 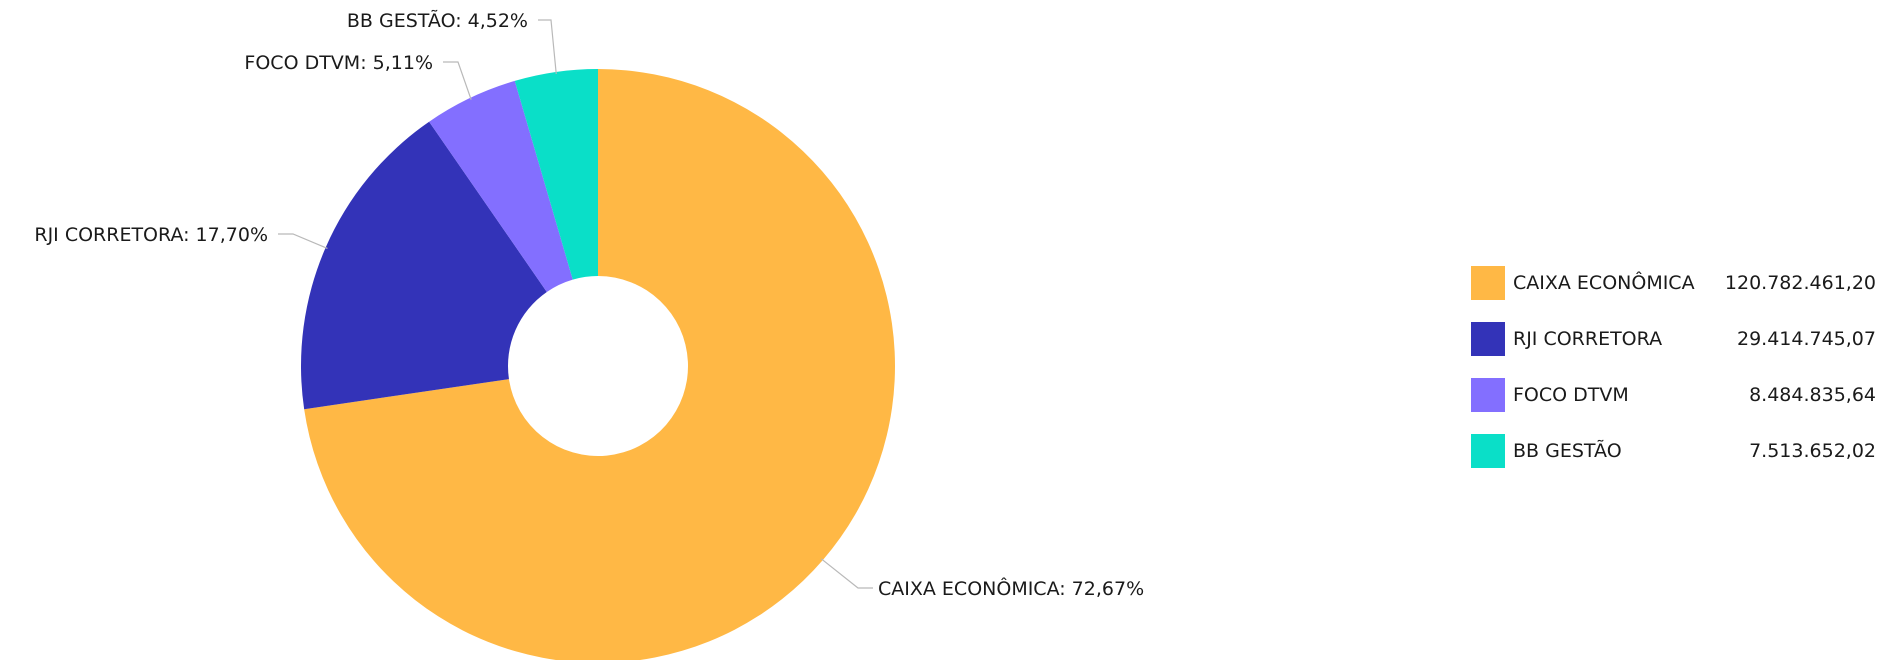 I want to click on data-label-foco-dtvm: FOCO DTVM: 5,11%, so click(x=338, y=63).